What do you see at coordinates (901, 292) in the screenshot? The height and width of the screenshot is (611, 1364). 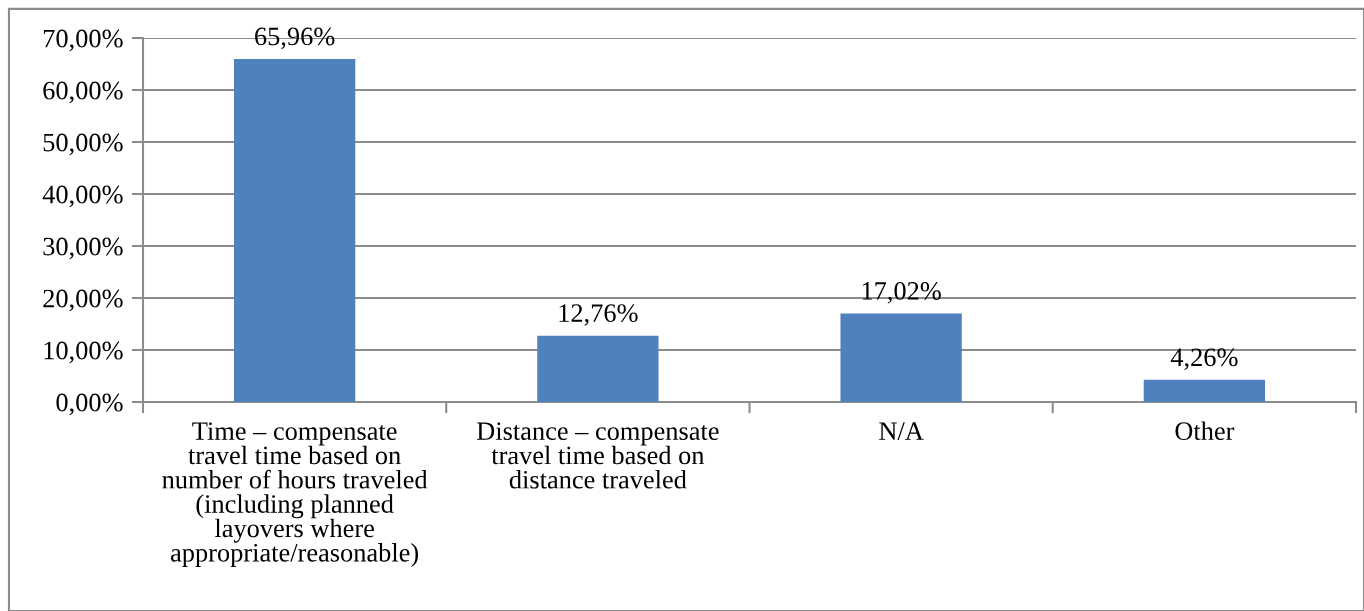 I see `data-label: 17,02%` at bounding box center [901, 292].